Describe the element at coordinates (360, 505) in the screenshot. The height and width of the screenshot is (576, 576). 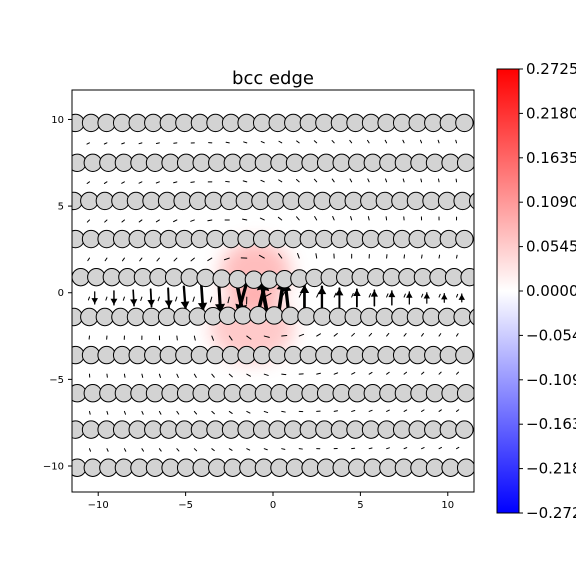
I see `x-tick-label: 5` at that location.